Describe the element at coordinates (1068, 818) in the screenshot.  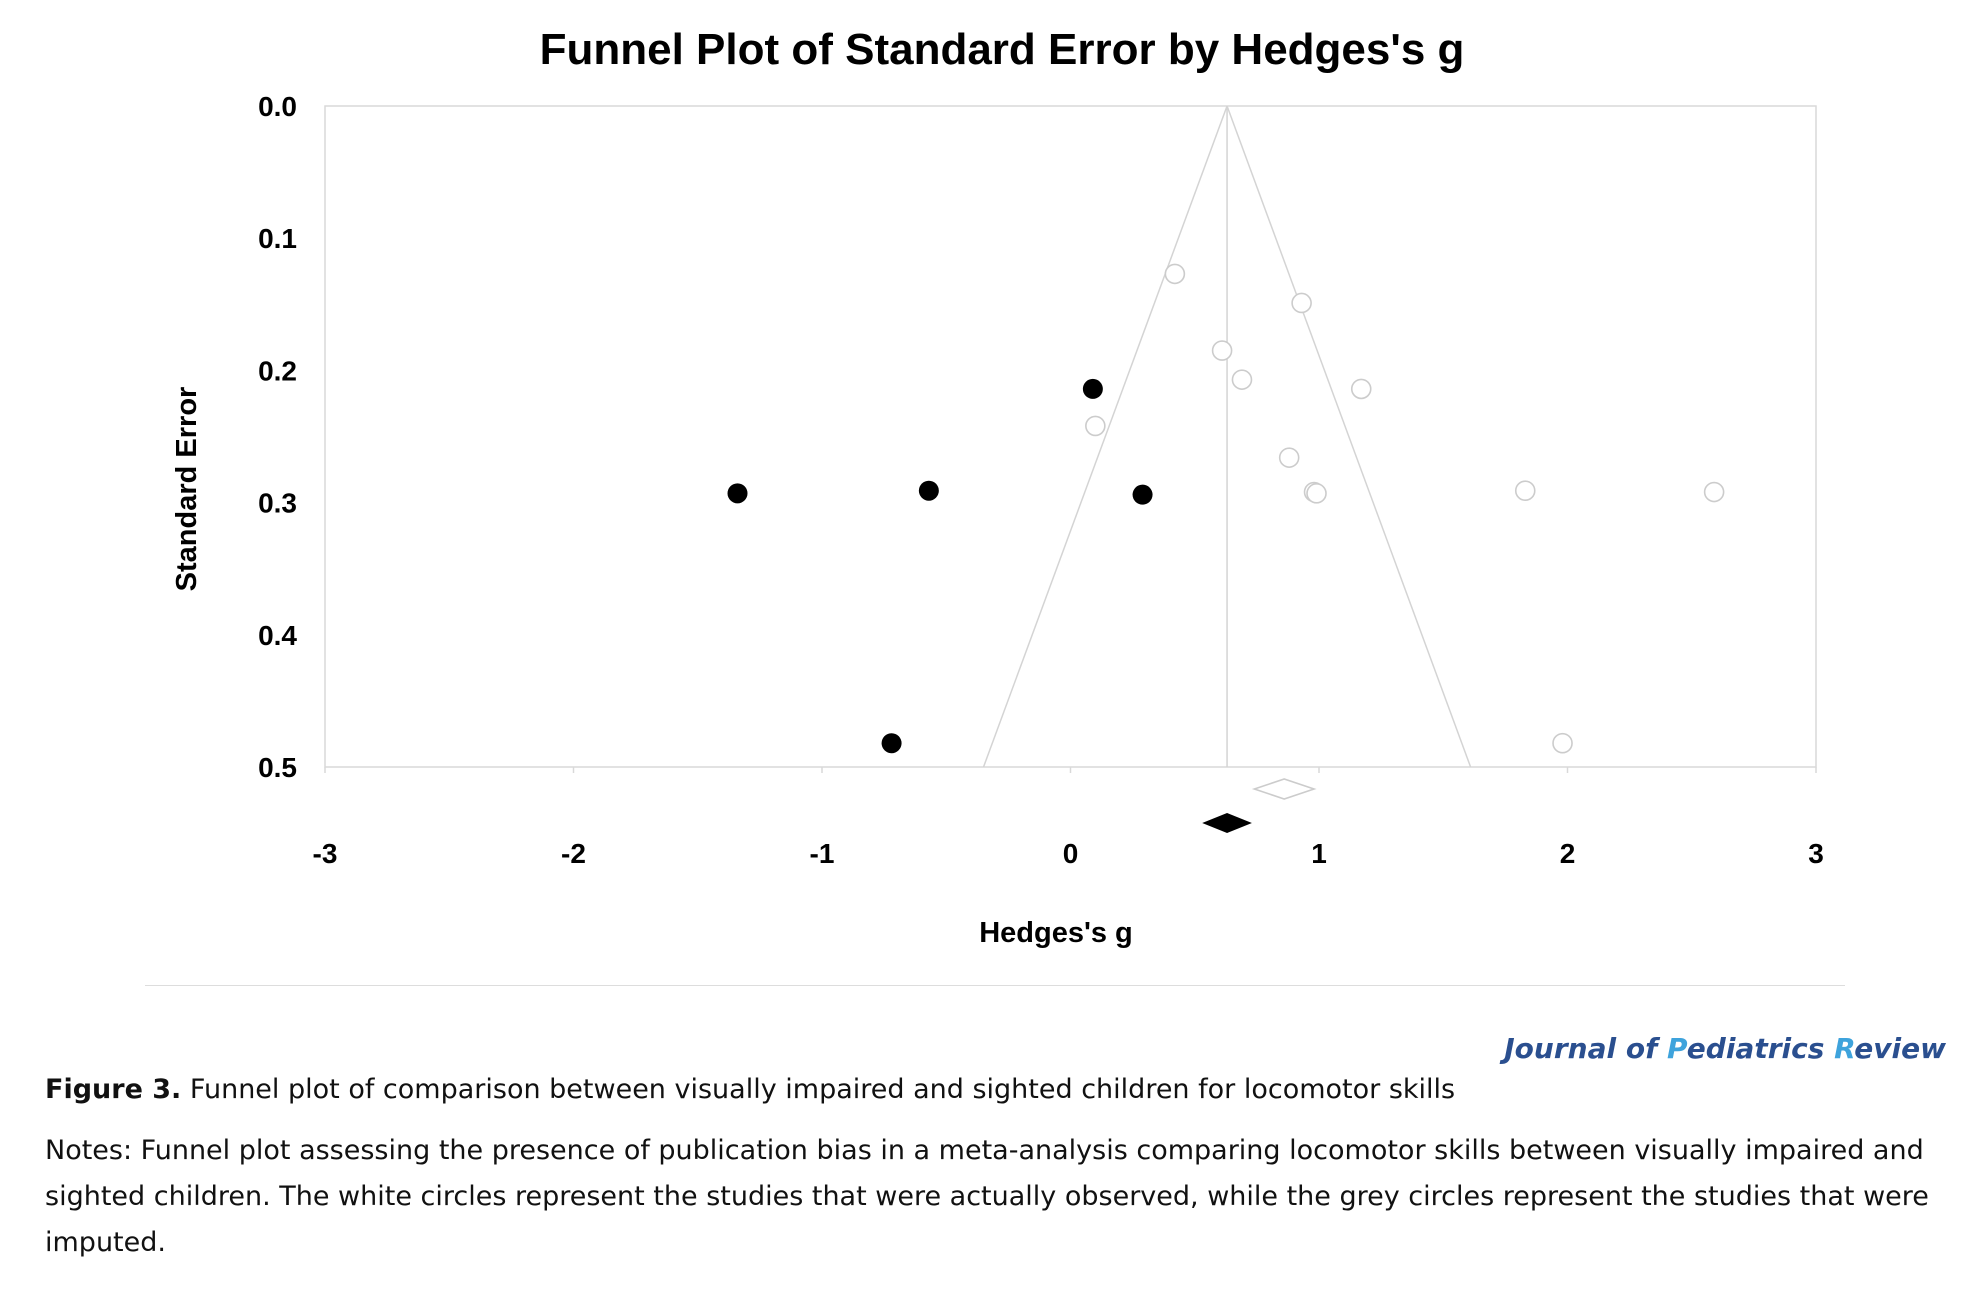
I see `x-axis-ticks: -3 -2 -1 0 1 2 3` at that location.